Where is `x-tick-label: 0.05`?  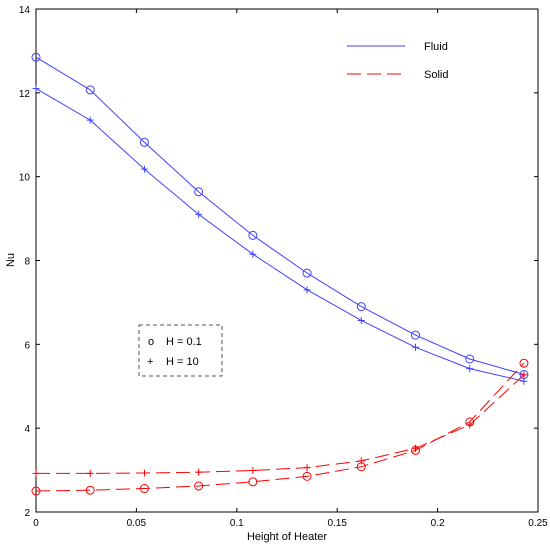 x-tick-label: 0.05 is located at coordinates (137, 523).